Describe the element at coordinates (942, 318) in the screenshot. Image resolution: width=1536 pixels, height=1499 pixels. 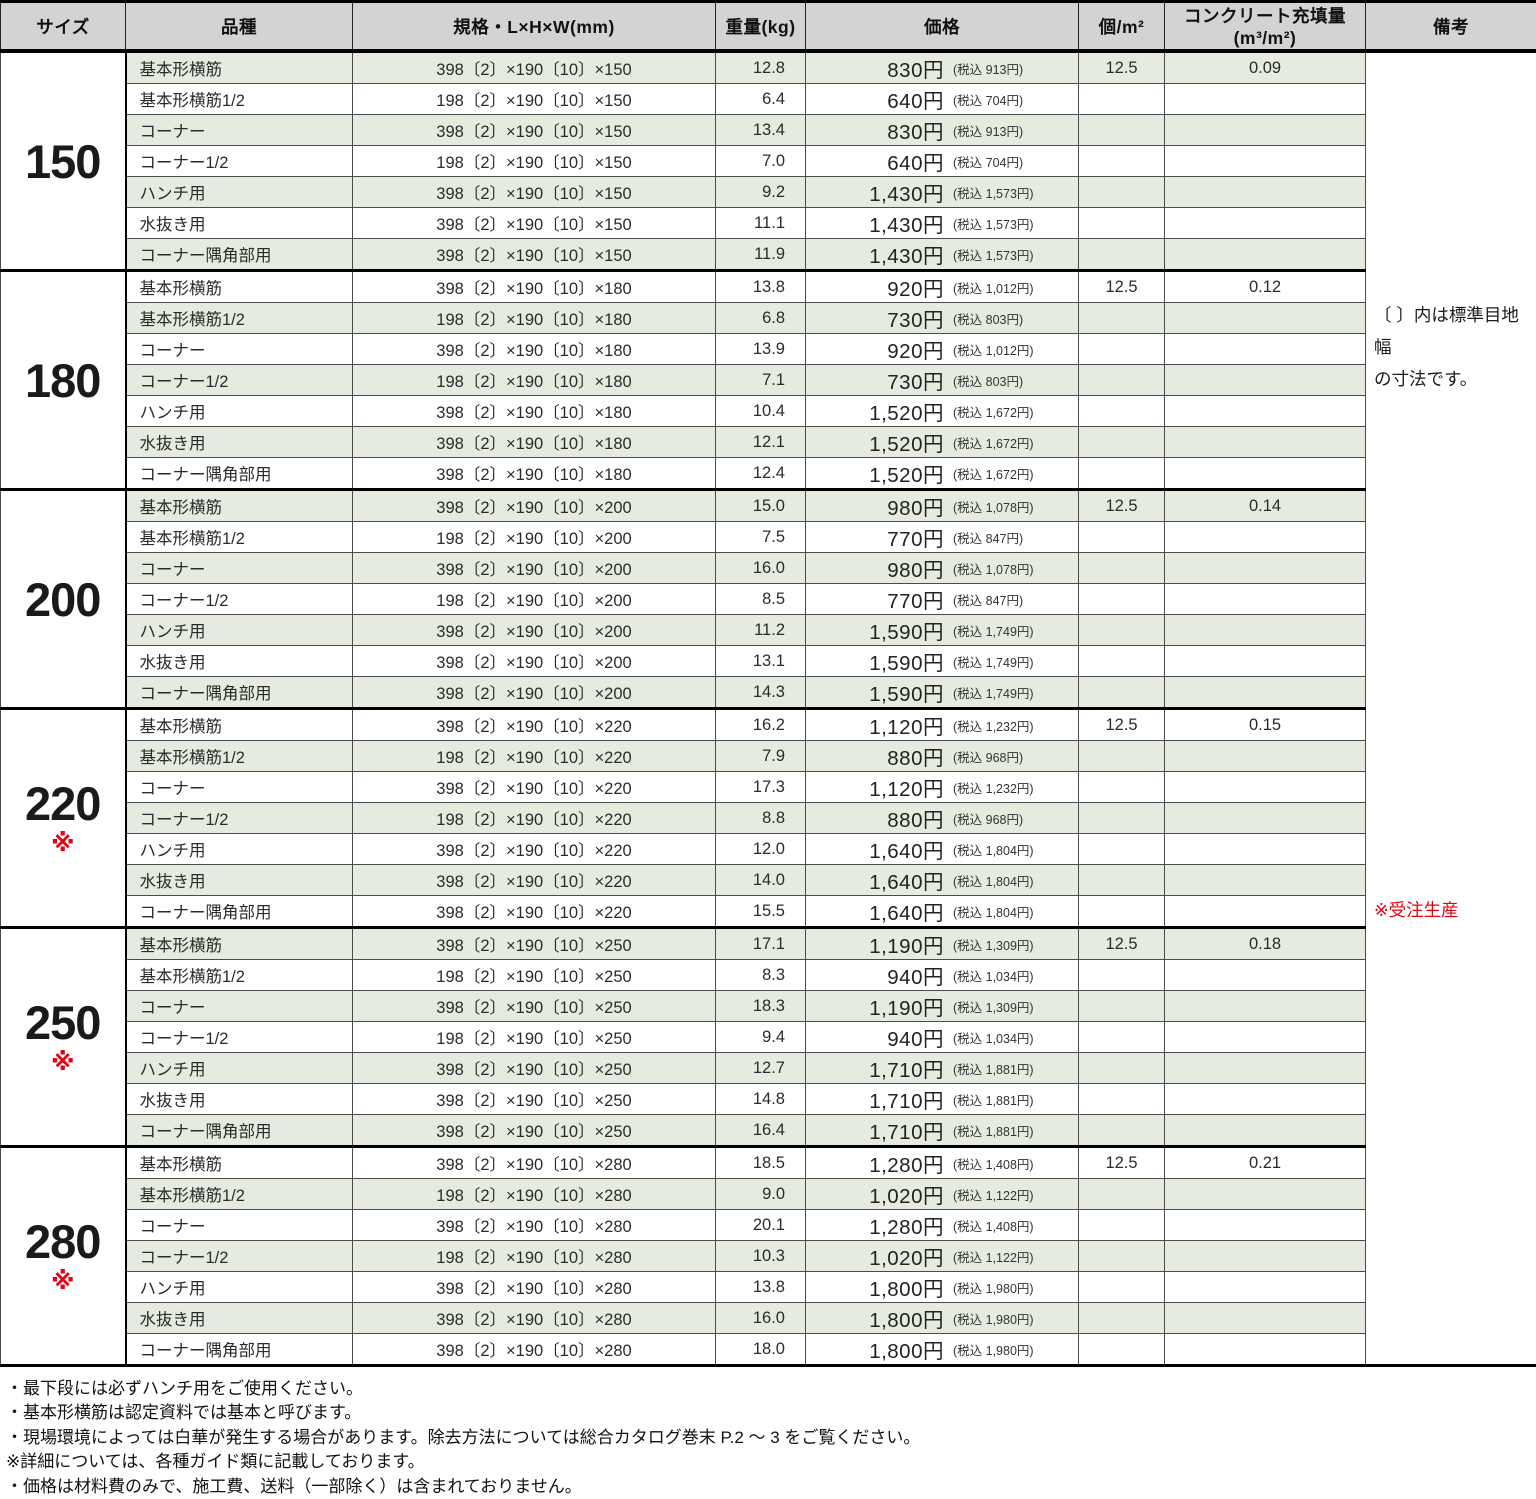
I see `cell-price: 730円(税込 803円)` at that location.